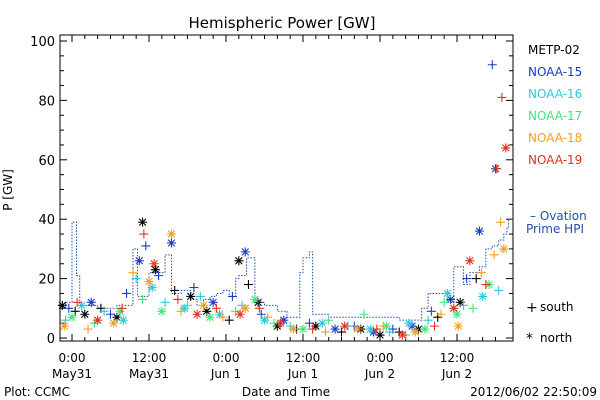 This screenshot has width=600, height=400. I want to click on y-tick-label: 0, so click(51, 339).